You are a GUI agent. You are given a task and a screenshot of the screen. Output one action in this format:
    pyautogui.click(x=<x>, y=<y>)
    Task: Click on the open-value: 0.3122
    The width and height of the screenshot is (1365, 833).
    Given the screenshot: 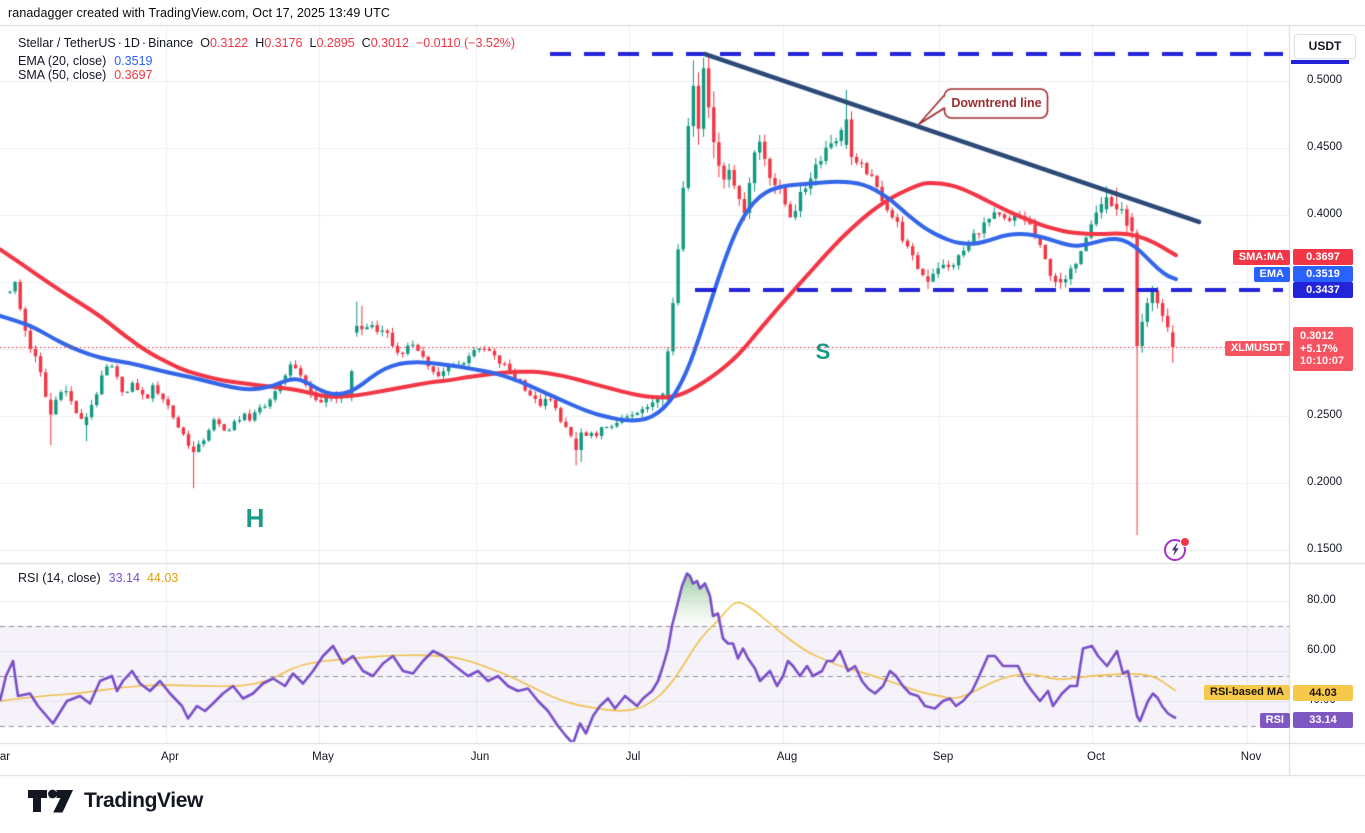 What is the action you would take?
    pyautogui.click(x=229, y=43)
    